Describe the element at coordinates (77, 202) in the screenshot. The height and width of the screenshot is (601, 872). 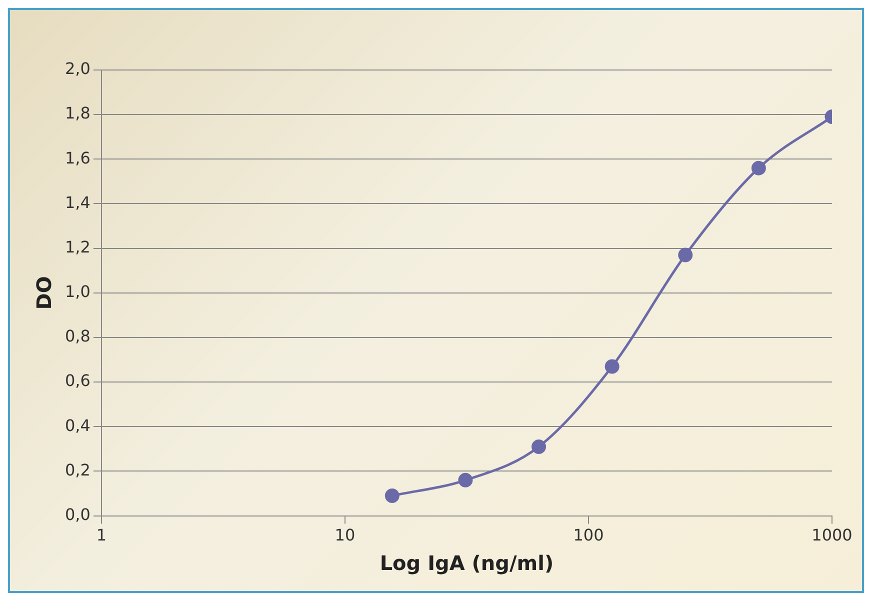
I see `y-tick-label: 1,4` at that location.